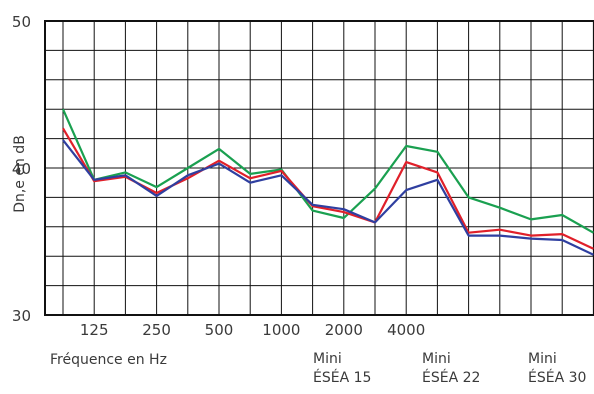  Describe the element at coordinates (344, 330) in the screenshot. I see `x-tick-label: 2000` at that location.